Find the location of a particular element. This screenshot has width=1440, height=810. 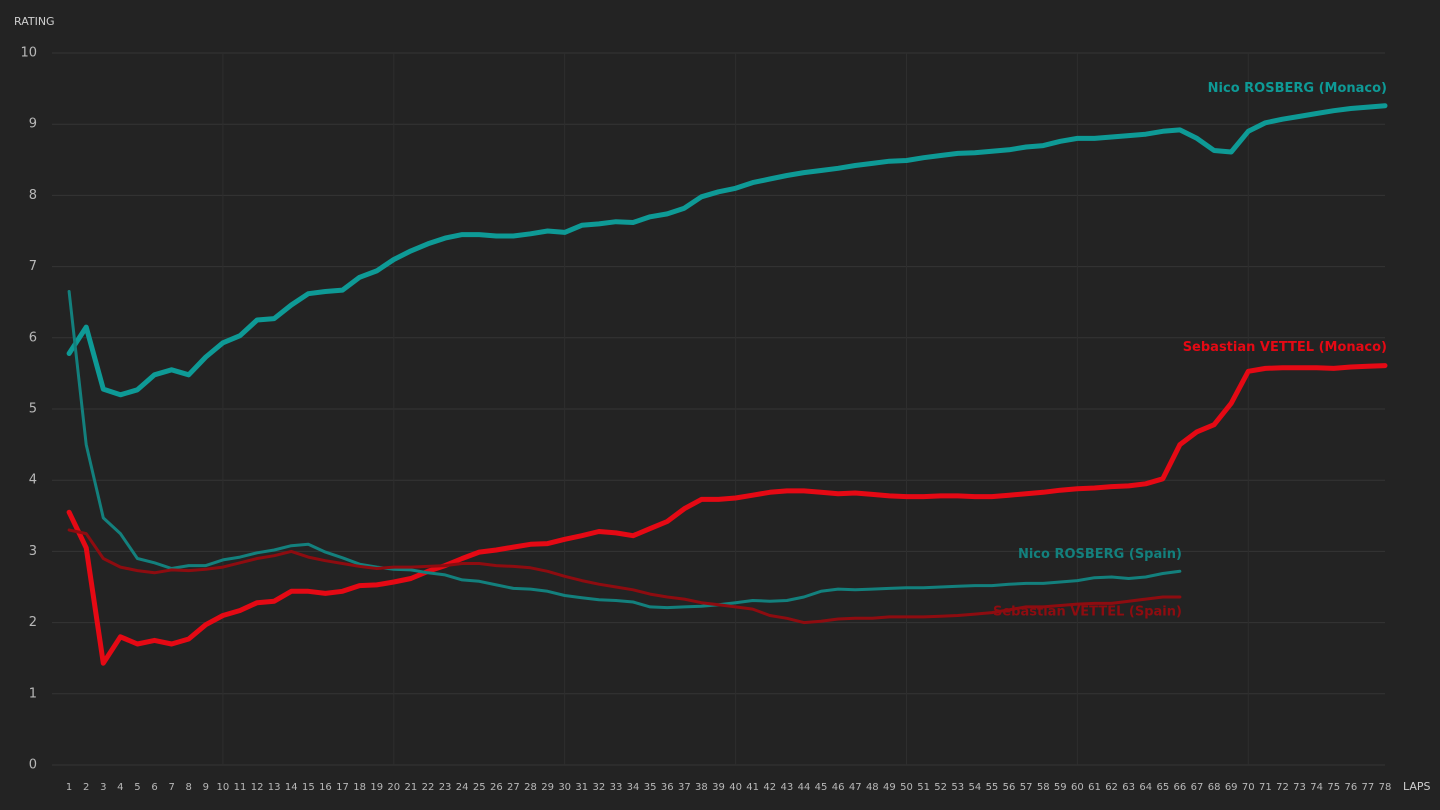

y-tick-label: 8 is located at coordinates (33, 195).